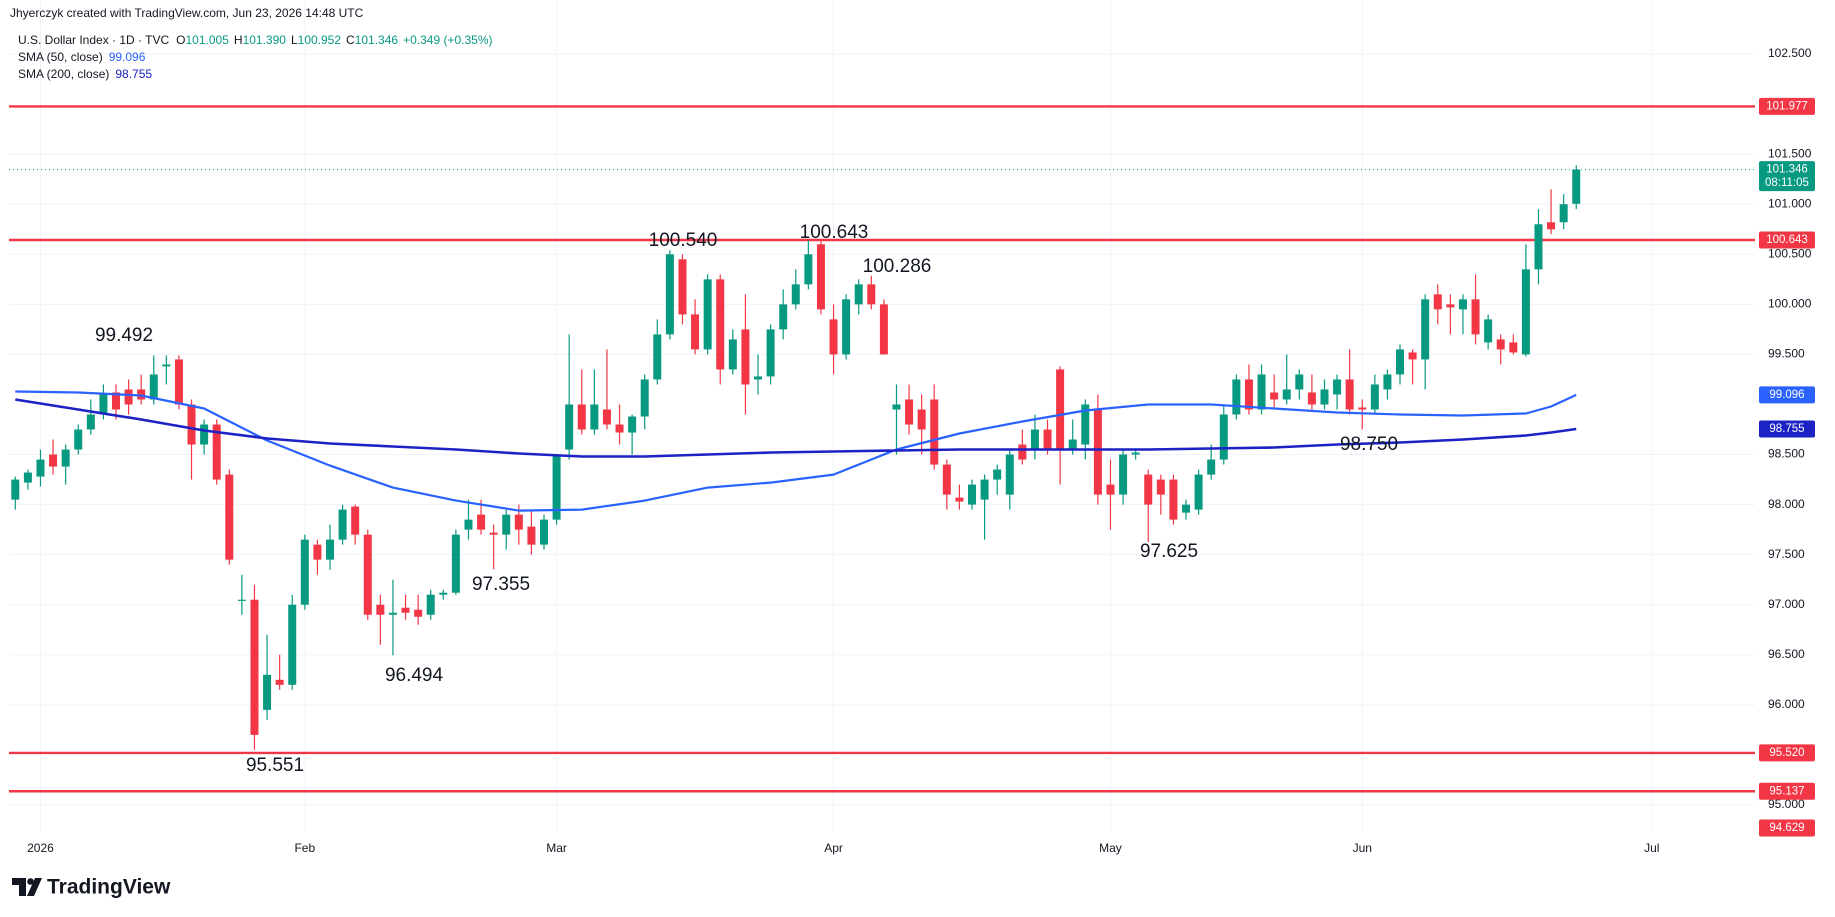 The image size is (1835, 917). I want to click on level-badge-label: 101.977, so click(1787, 106).